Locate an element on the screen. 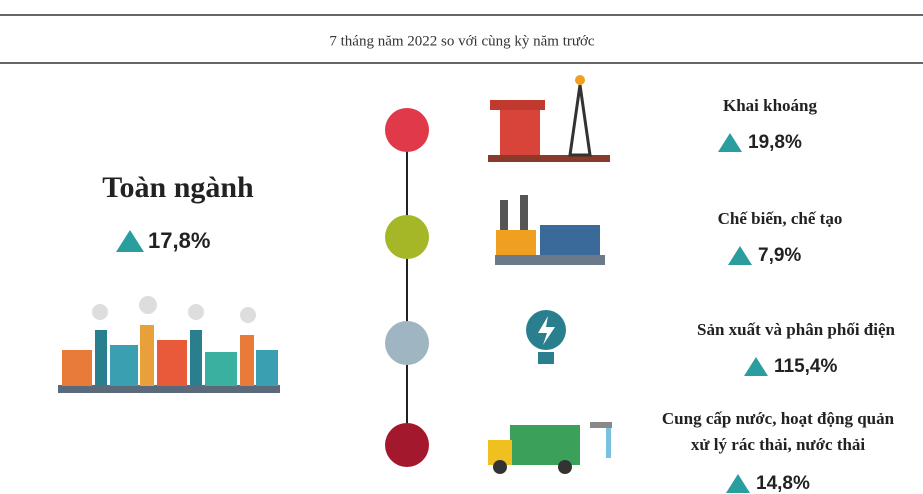 This screenshot has height=494, width=923. sector-label: xử lý rác thải, nước thải is located at coordinates (778, 444).